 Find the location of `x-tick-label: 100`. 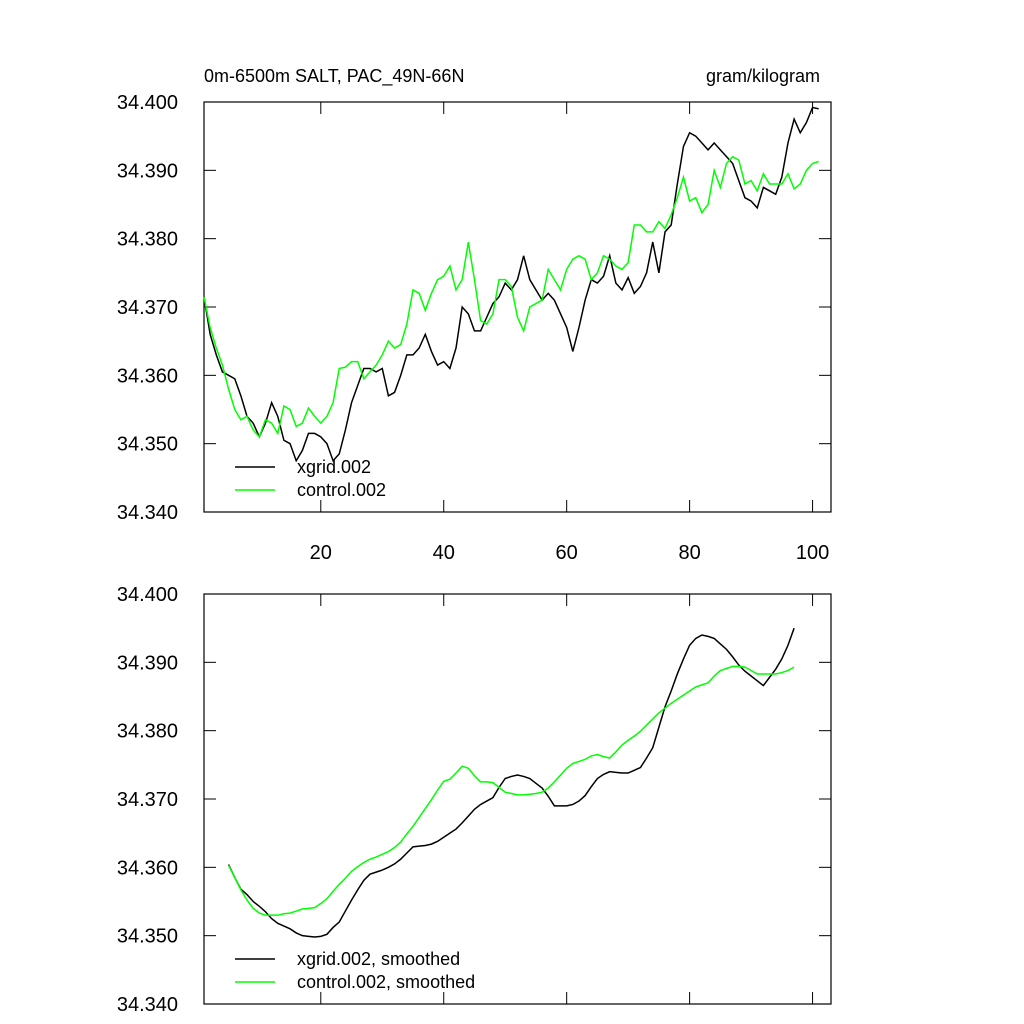

x-tick-label: 100 is located at coordinates (812, 553).